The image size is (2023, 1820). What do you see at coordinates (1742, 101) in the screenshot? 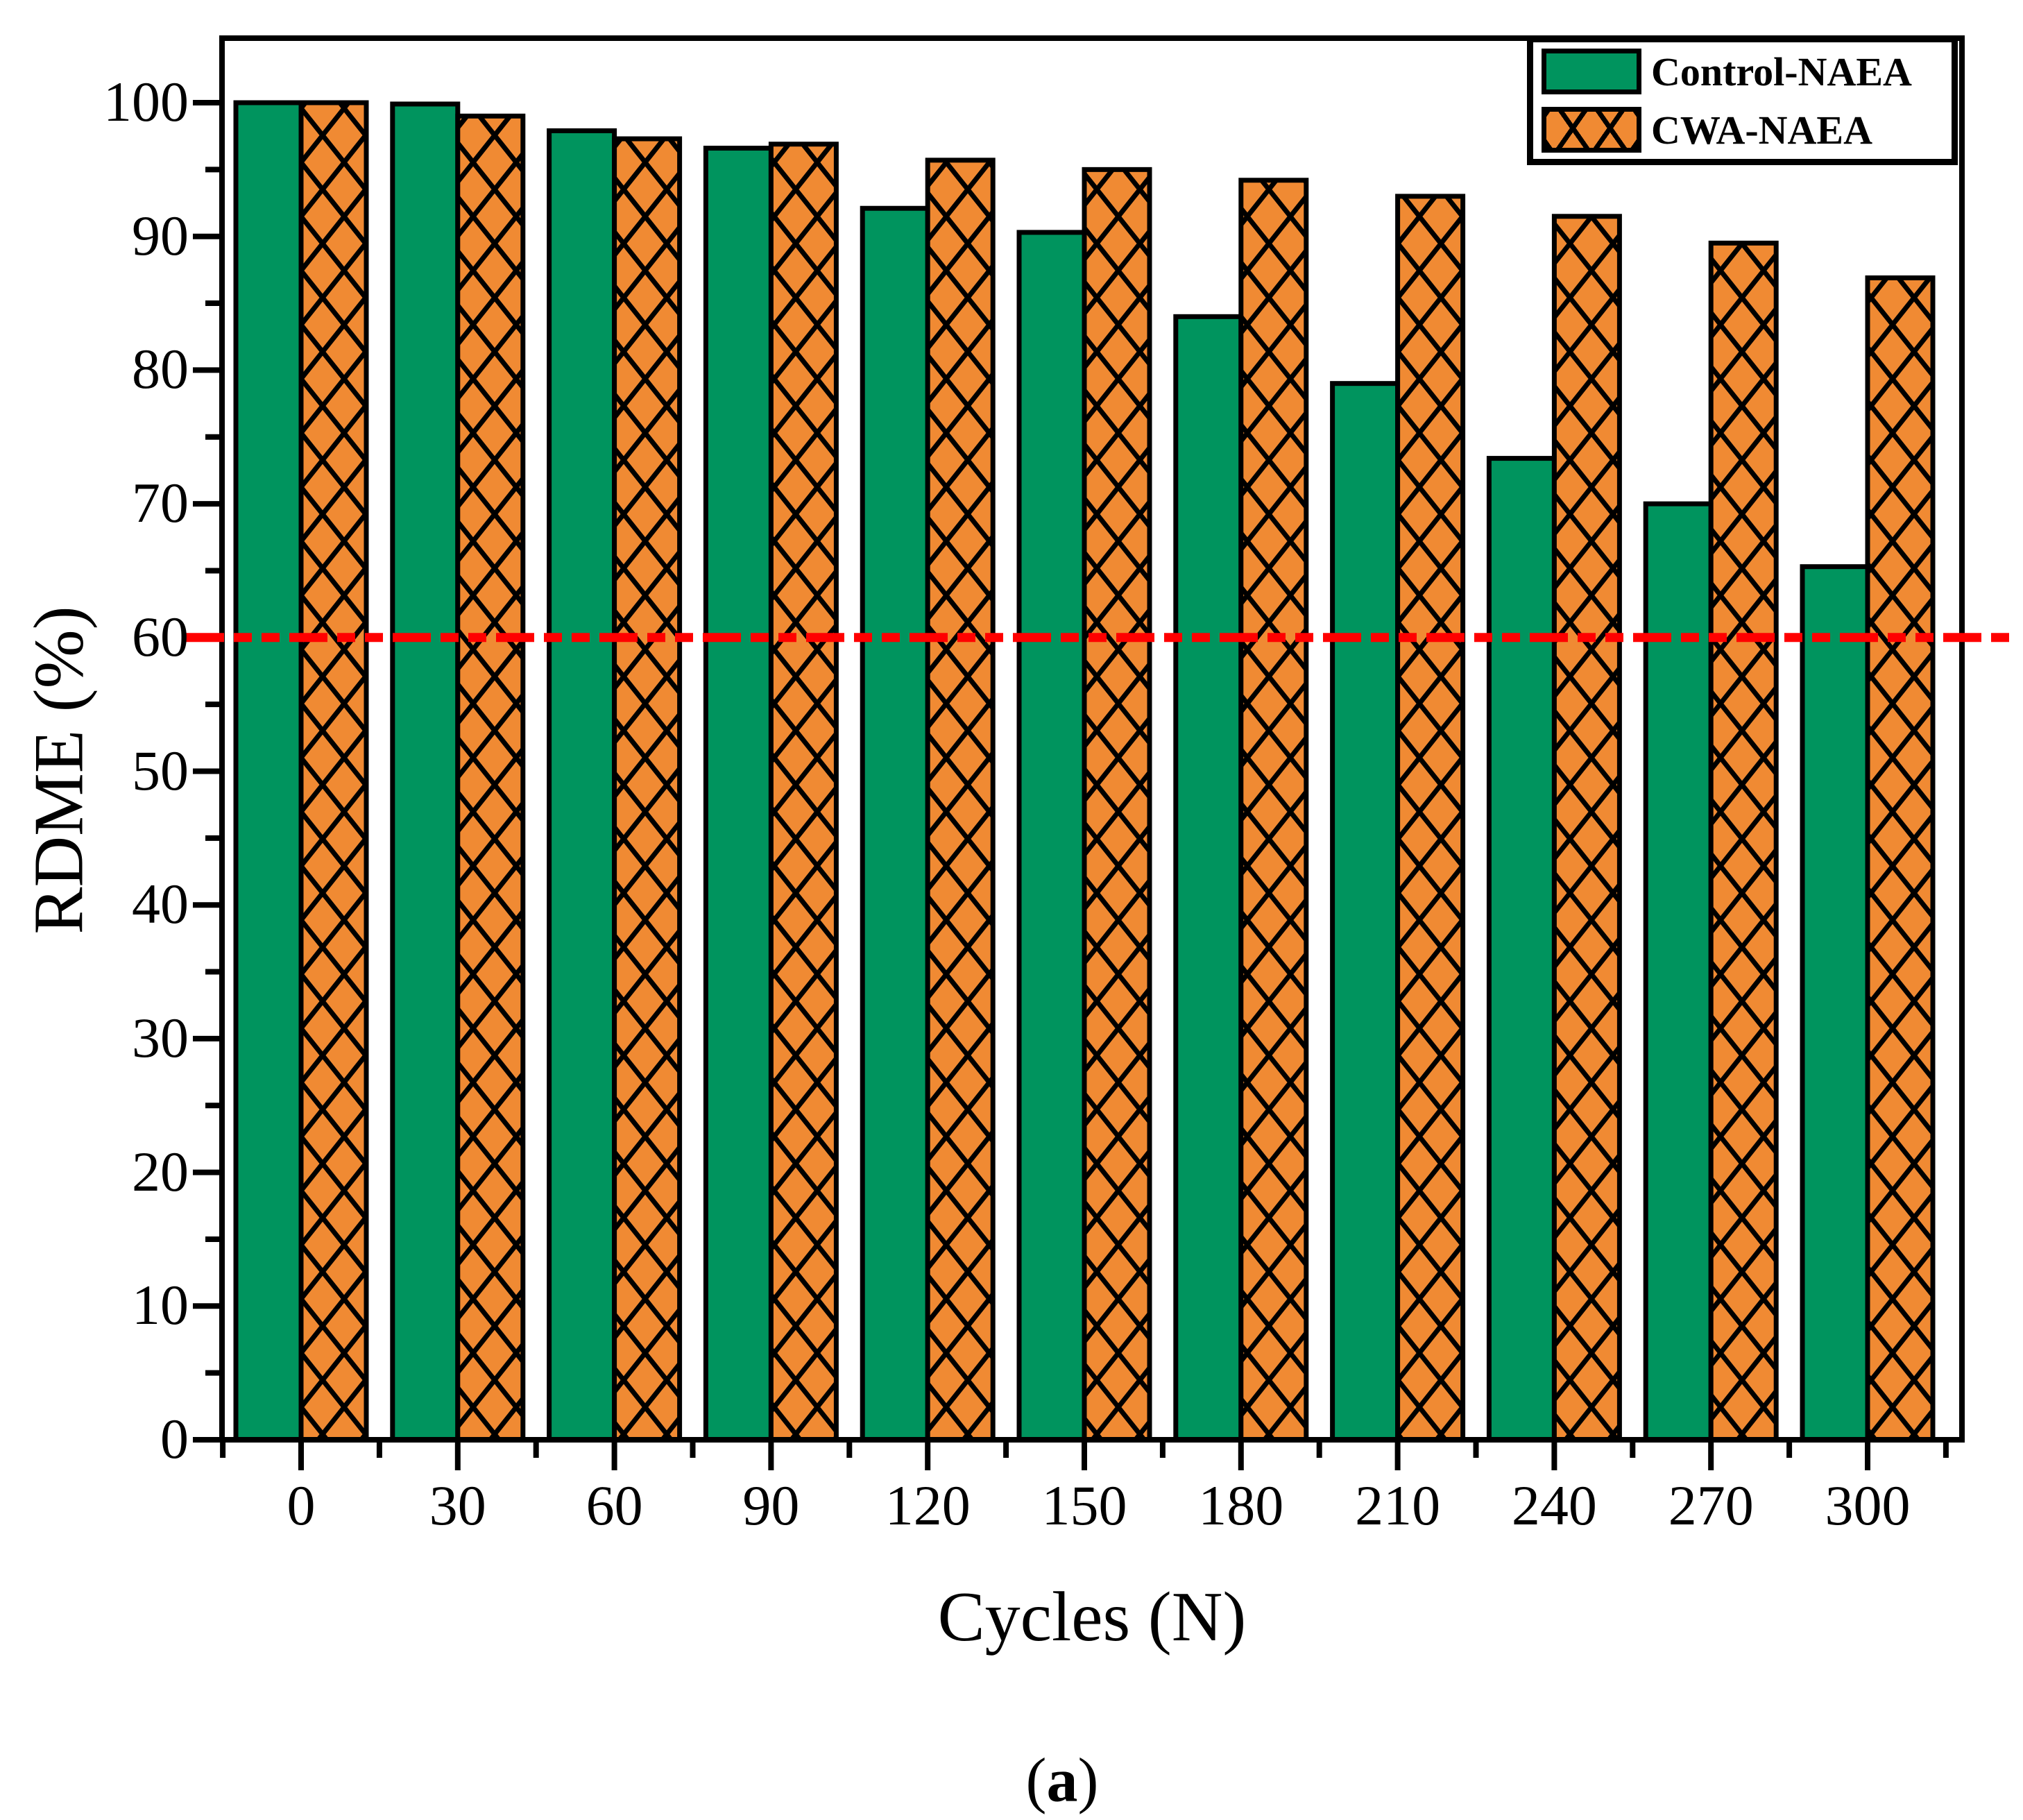
I see `legend: Control-NAEA CWA-NAEA` at bounding box center [1742, 101].